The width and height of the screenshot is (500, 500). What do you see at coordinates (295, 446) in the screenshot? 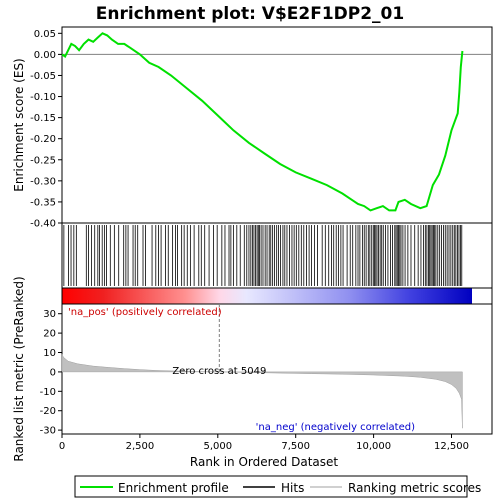
I see `x-tick-label: 7,500` at bounding box center [295, 446].